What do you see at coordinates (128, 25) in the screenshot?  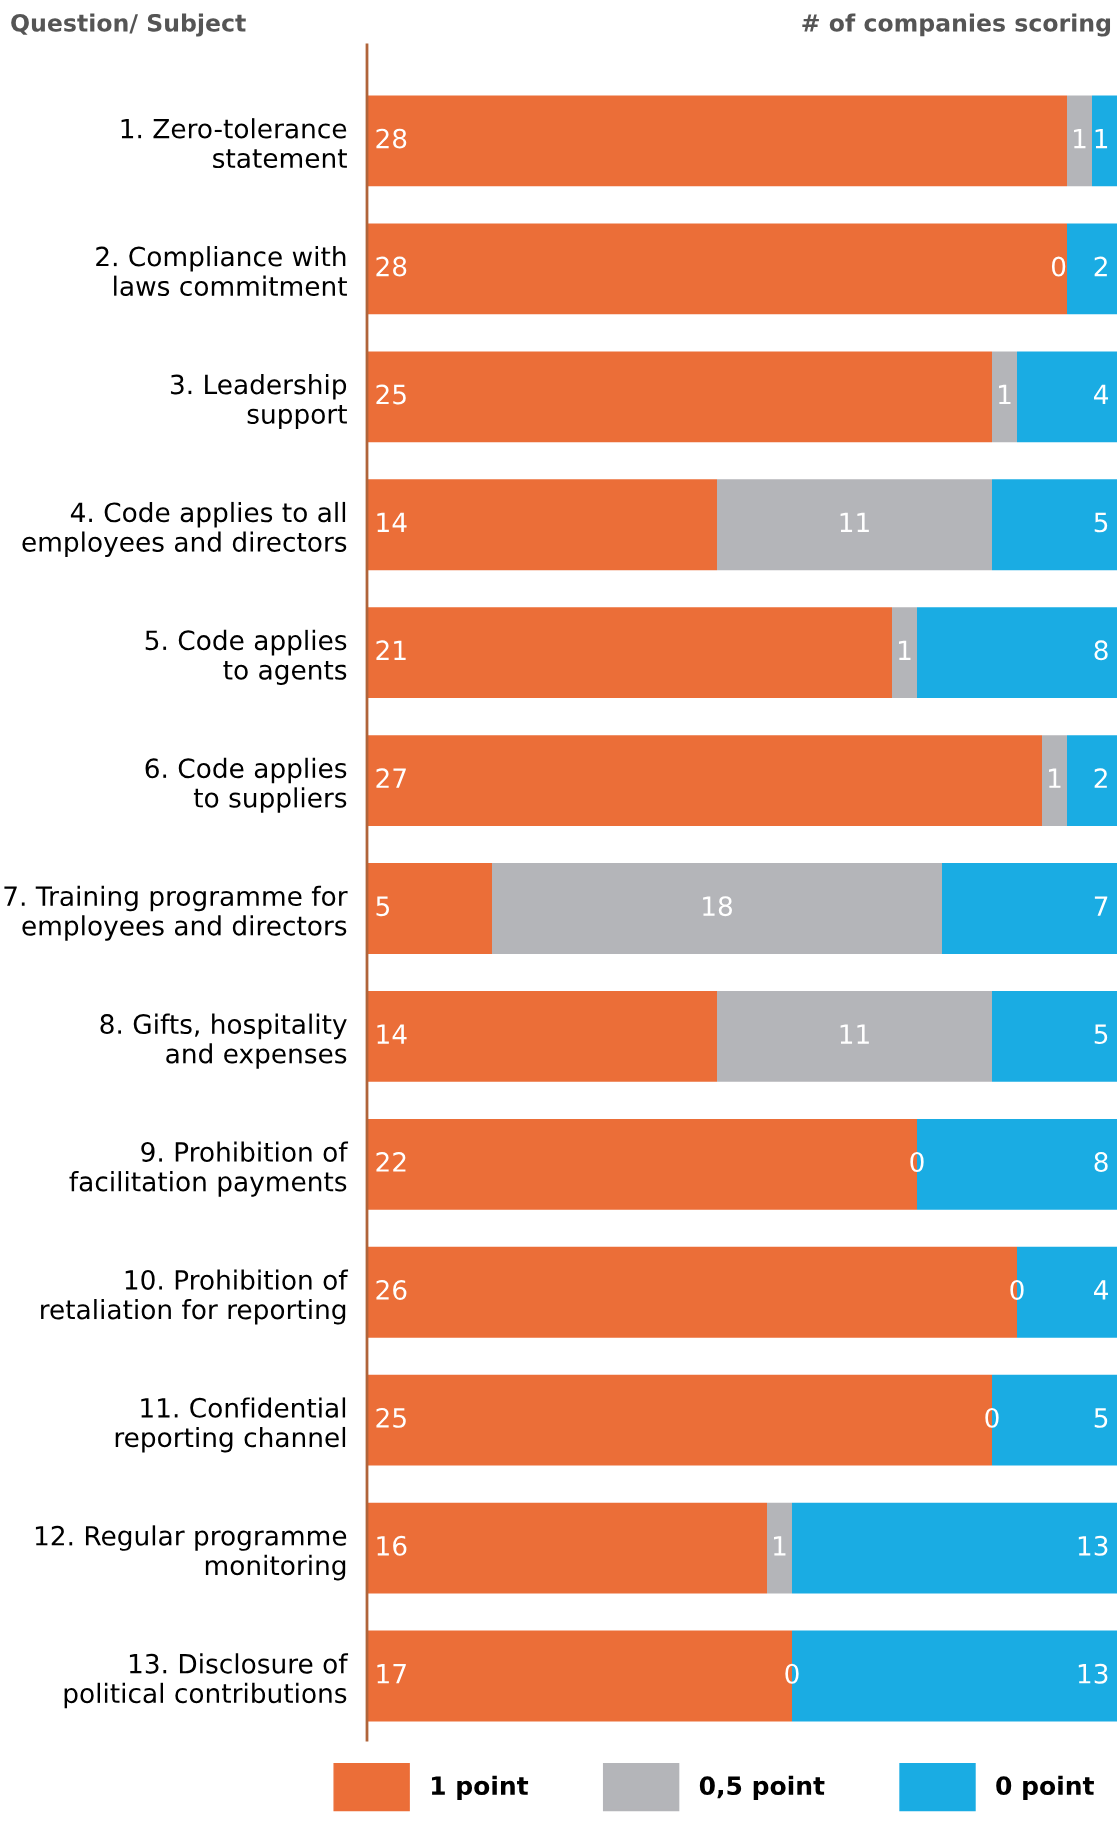 I see `y-axis-title: Question/ Subject` at bounding box center [128, 25].